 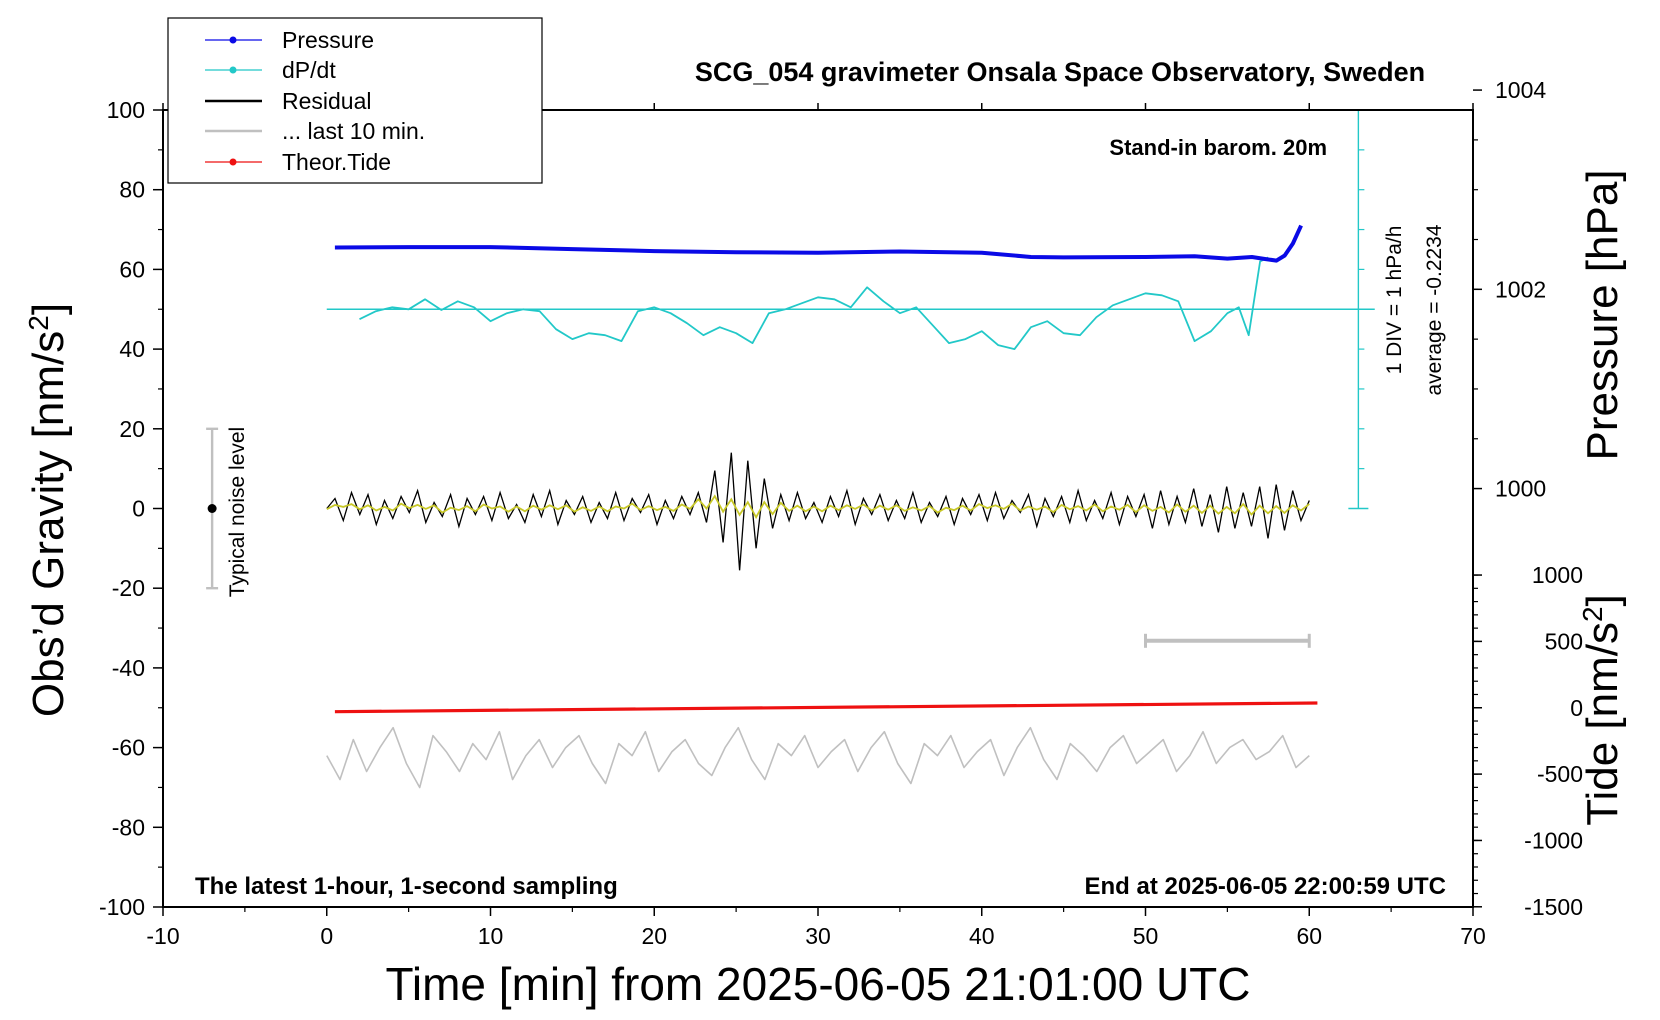 What do you see at coordinates (491, 936) in the screenshot?
I see `x-tick-label: 10` at bounding box center [491, 936].